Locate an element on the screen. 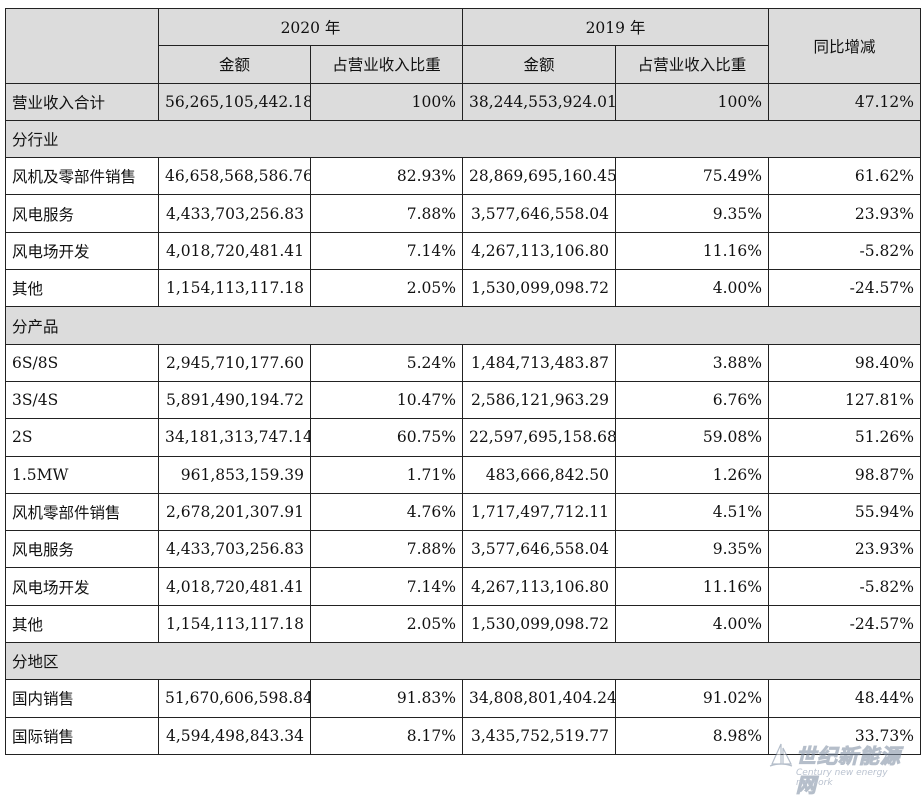 The height and width of the screenshot is (798, 922). share-2019: 100% is located at coordinates (692, 101).